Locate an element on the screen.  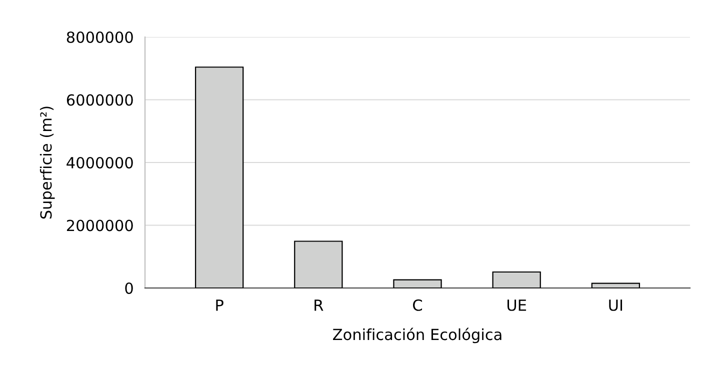
y-tick-label: 2000000 is located at coordinates (99, 226).